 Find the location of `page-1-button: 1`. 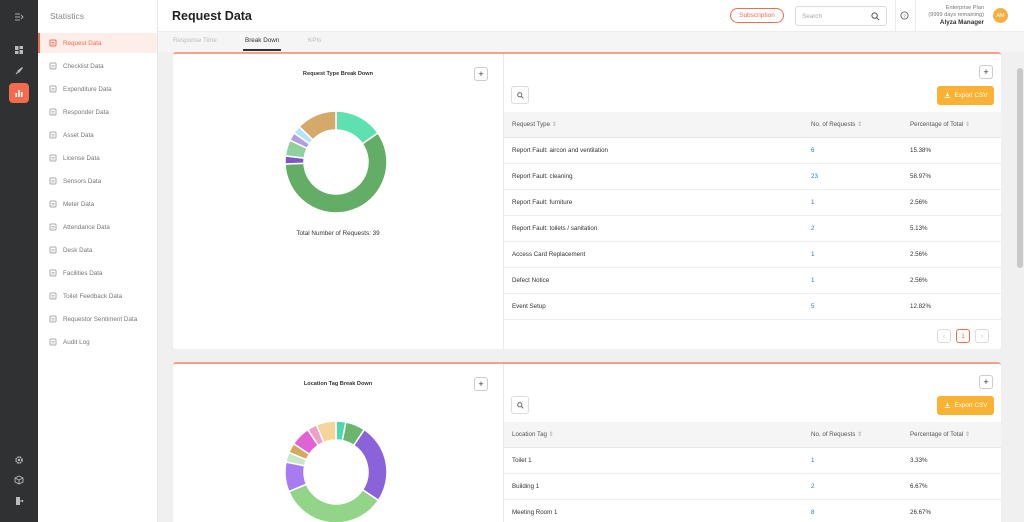

page-1-button: 1 is located at coordinates (963, 336).